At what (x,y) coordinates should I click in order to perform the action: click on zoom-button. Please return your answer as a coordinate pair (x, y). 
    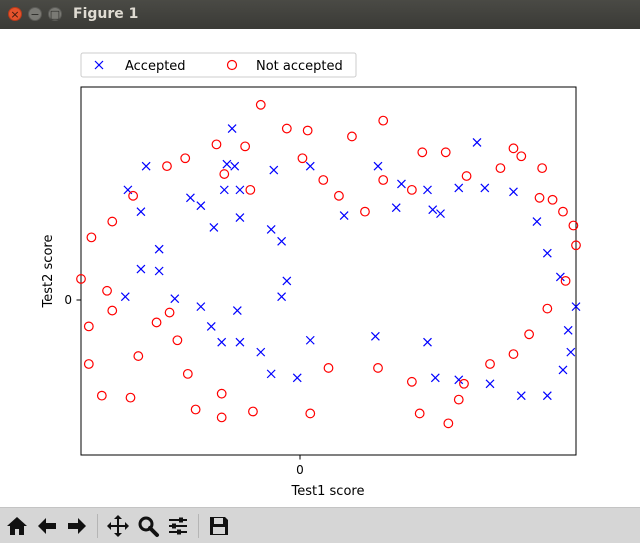
    Looking at the image, I should click on (148, 526).